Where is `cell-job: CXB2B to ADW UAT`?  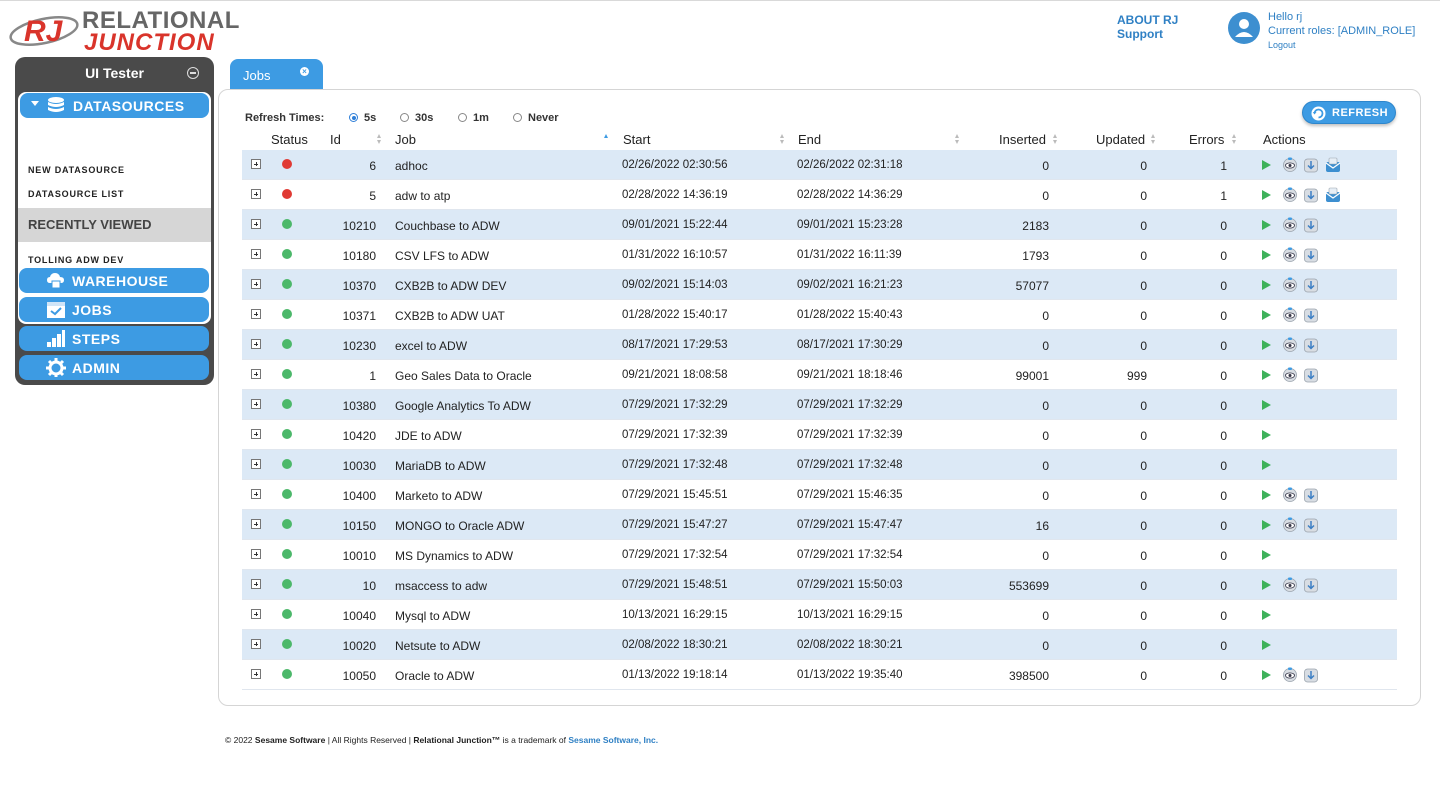 cell-job: CXB2B to ADW UAT is located at coordinates (450, 316).